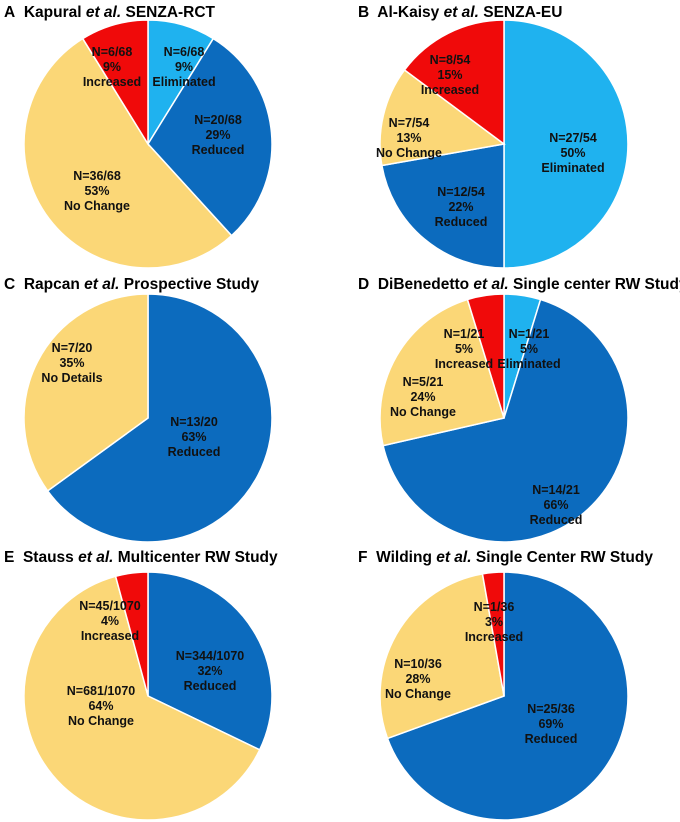 This screenshot has height=822, width=680. Describe the element at coordinates (110, 12) in the screenshot. I see `panel-a-title: A Kapural et al. SENZA-RCT` at that location.